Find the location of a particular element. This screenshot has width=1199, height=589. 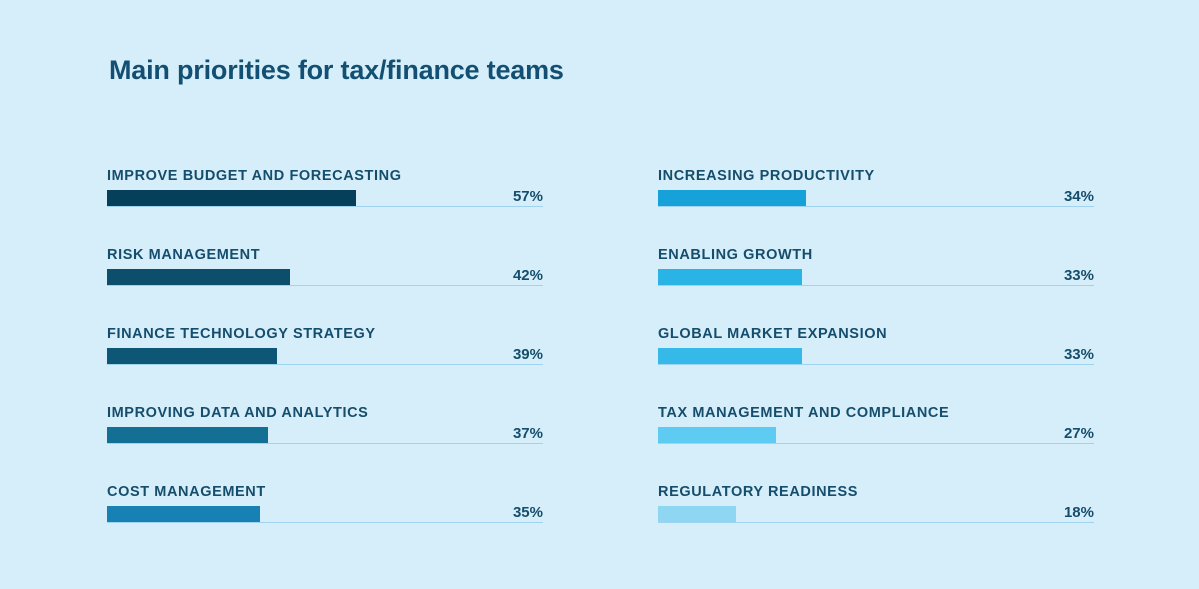

bar-row: GLOBAL MARKET EXPANSION 33% is located at coordinates (876, 356).